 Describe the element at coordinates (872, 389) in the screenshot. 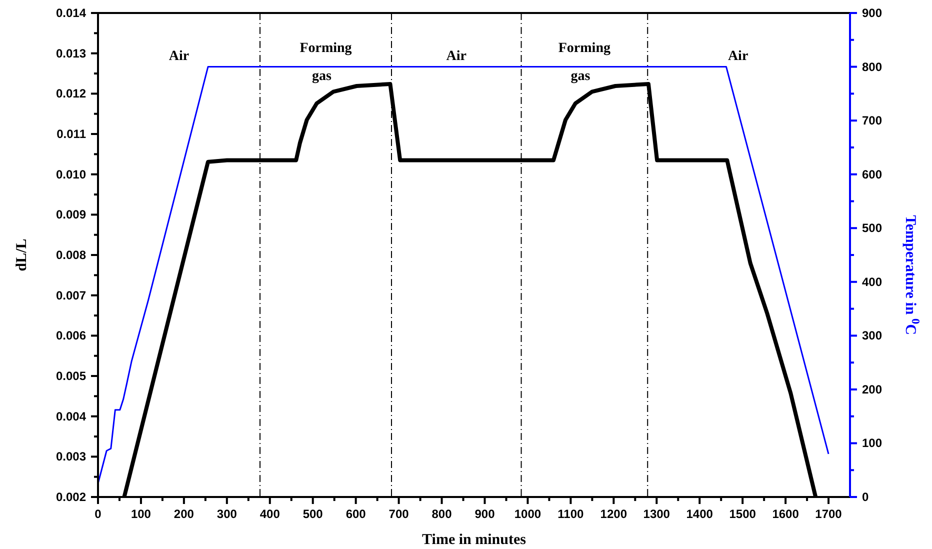

I see `y2-tick-label: 200` at that location.